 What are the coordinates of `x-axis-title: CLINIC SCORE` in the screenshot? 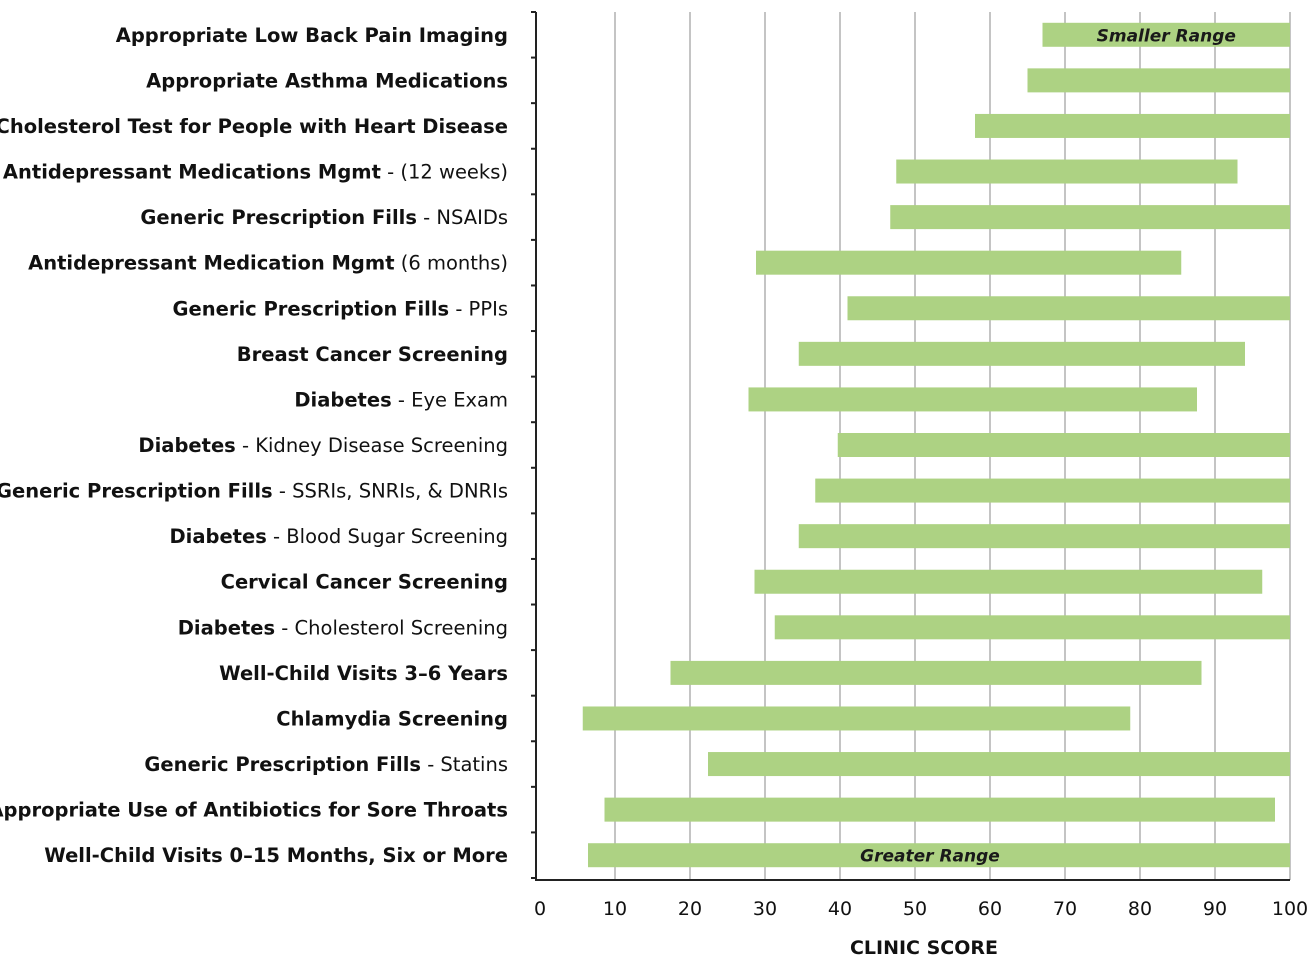 It's located at (924, 948).